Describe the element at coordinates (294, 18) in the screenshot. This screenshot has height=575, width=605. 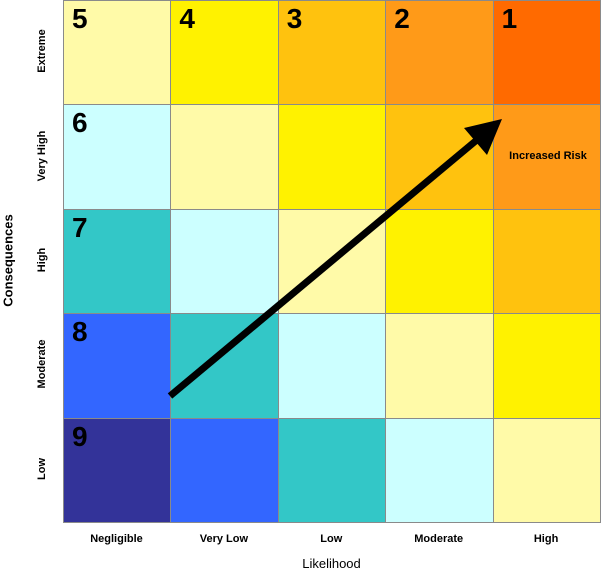
I see `risk-rank: 3` at that location.